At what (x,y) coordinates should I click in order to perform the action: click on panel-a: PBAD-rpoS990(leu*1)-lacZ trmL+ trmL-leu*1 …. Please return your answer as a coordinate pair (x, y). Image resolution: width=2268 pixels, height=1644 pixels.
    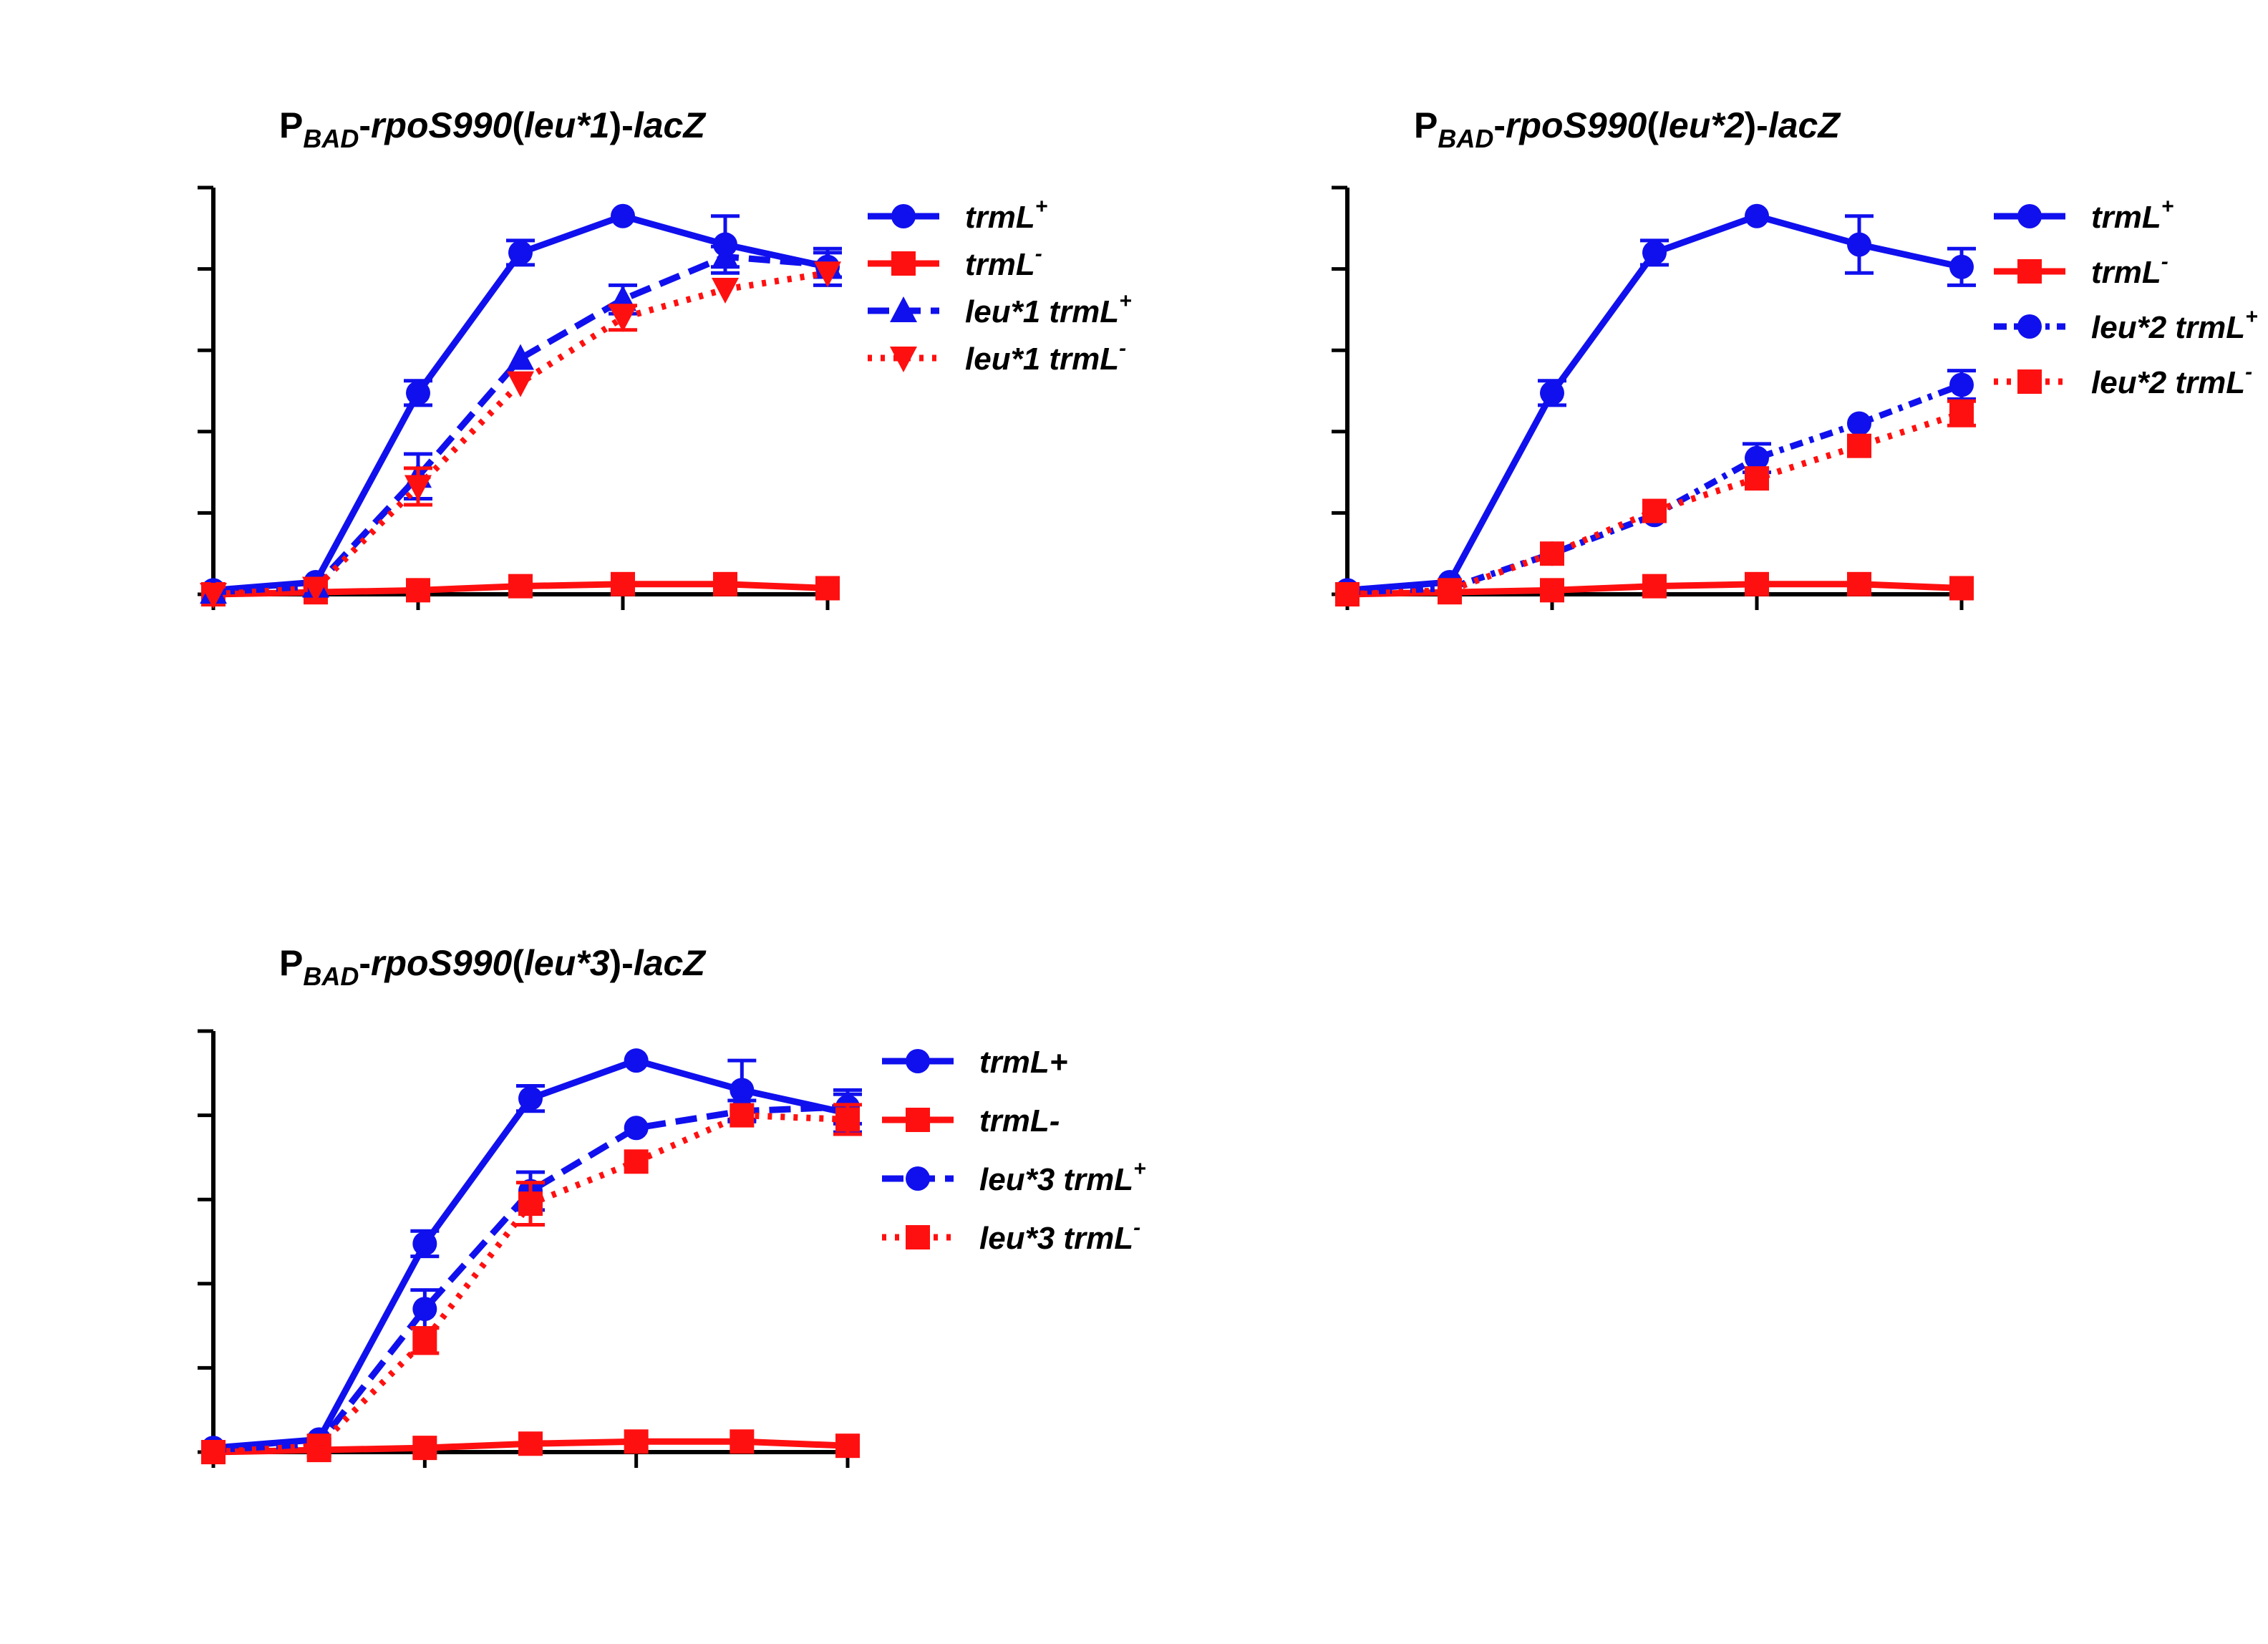
    Looking at the image, I should click on (665, 357).